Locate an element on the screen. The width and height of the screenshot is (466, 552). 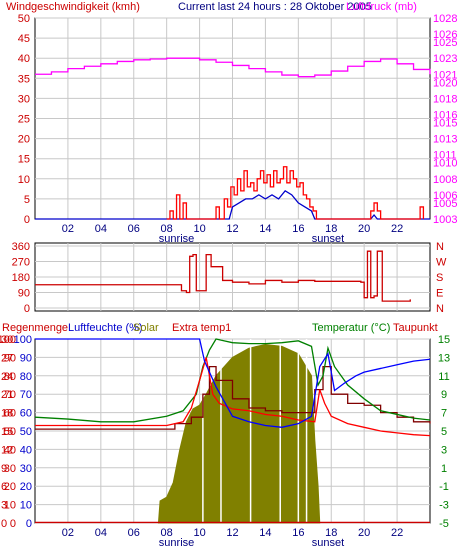
panel1-y2-tick-label: 1023 is located at coordinates (445, 59).